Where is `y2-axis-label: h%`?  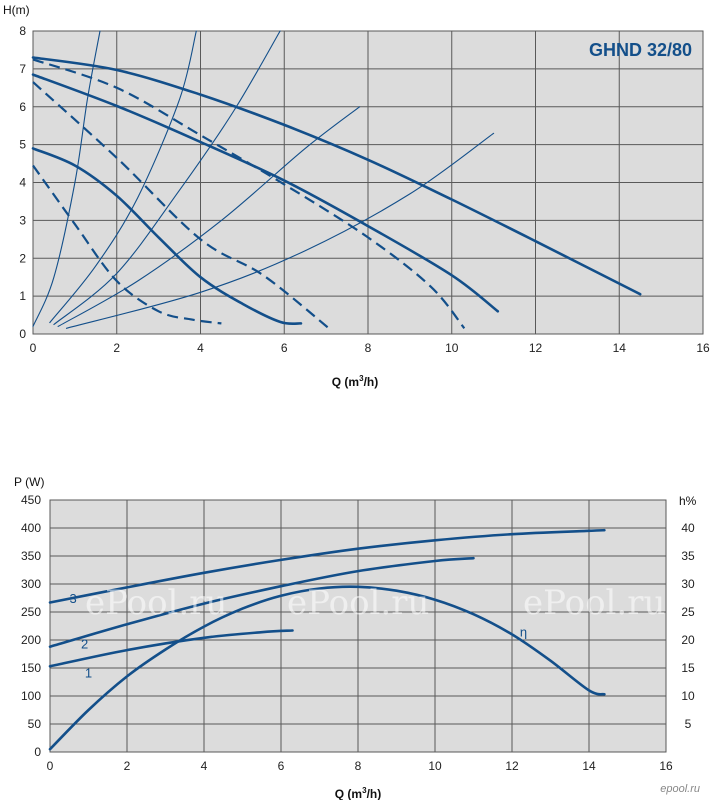
y2-axis-label: h% is located at coordinates (688, 501).